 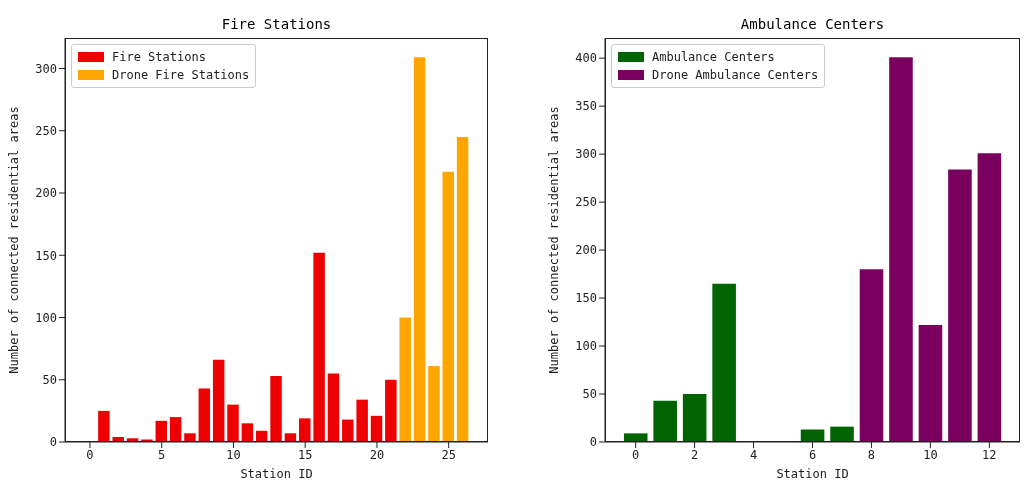 What do you see at coordinates (162, 454) in the screenshot?
I see `x-tick-label: 5` at bounding box center [162, 454].